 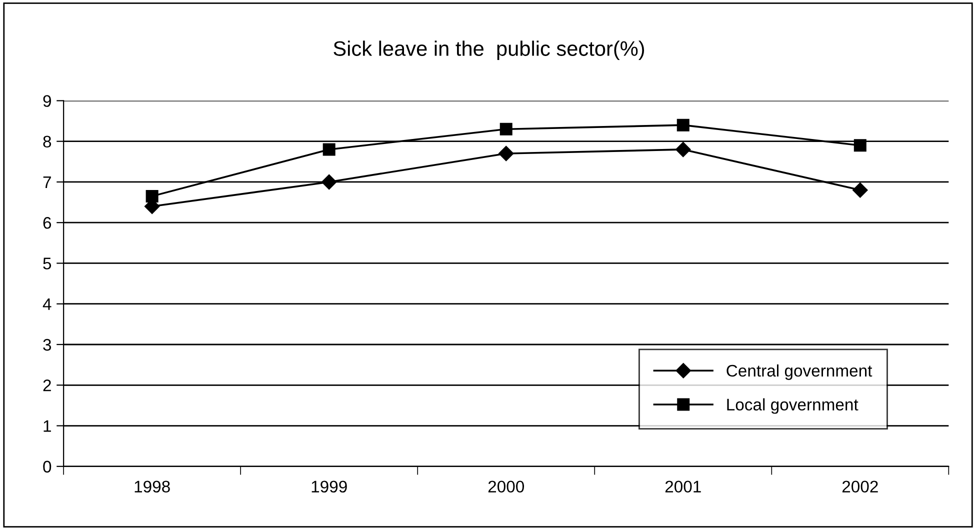 What do you see at coordinates (47, 466) in the screenshot?
I see `y-tick-label: 0` at bounding box center [47, 466].